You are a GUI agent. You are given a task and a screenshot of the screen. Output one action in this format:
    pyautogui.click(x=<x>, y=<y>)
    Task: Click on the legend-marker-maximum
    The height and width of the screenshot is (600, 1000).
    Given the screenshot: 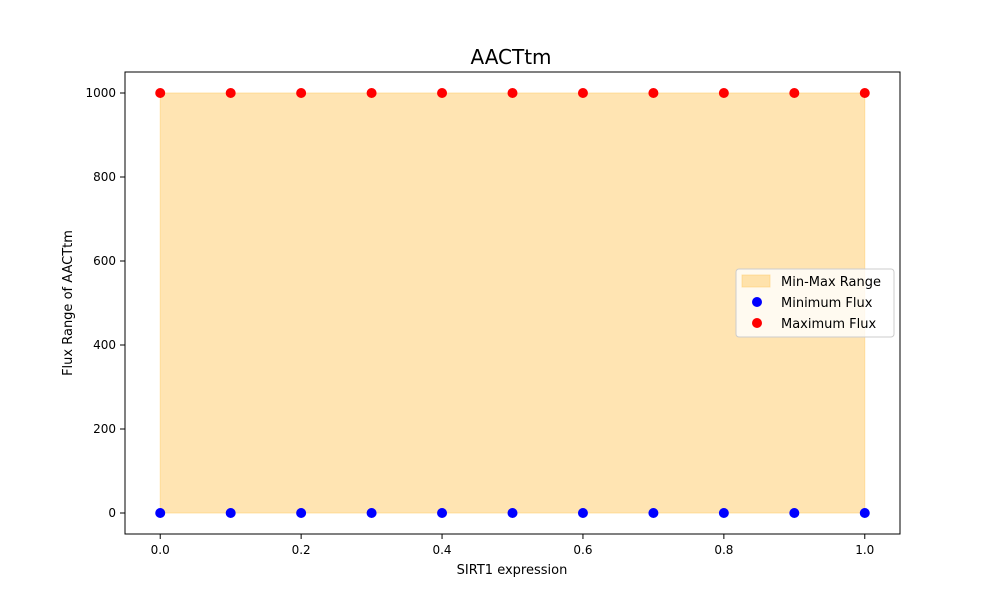 What is the action you would take?
    pyautogui.click(x=757, y=323)
    